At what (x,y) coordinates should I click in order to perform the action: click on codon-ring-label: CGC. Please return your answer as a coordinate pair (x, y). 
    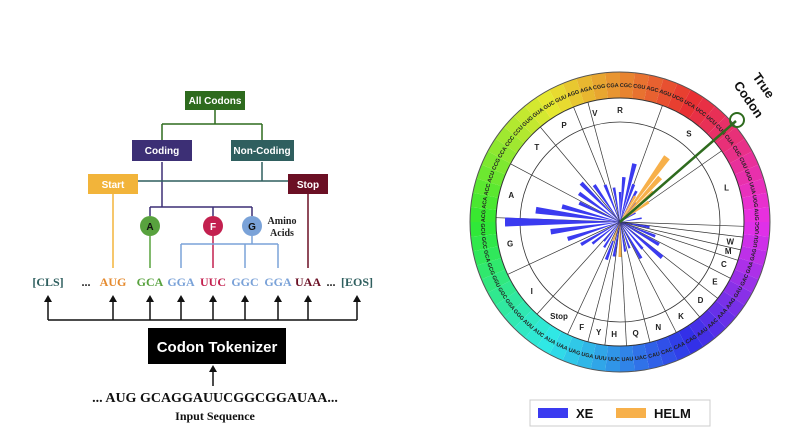
    Looking at the image, I should click on (626, 86).